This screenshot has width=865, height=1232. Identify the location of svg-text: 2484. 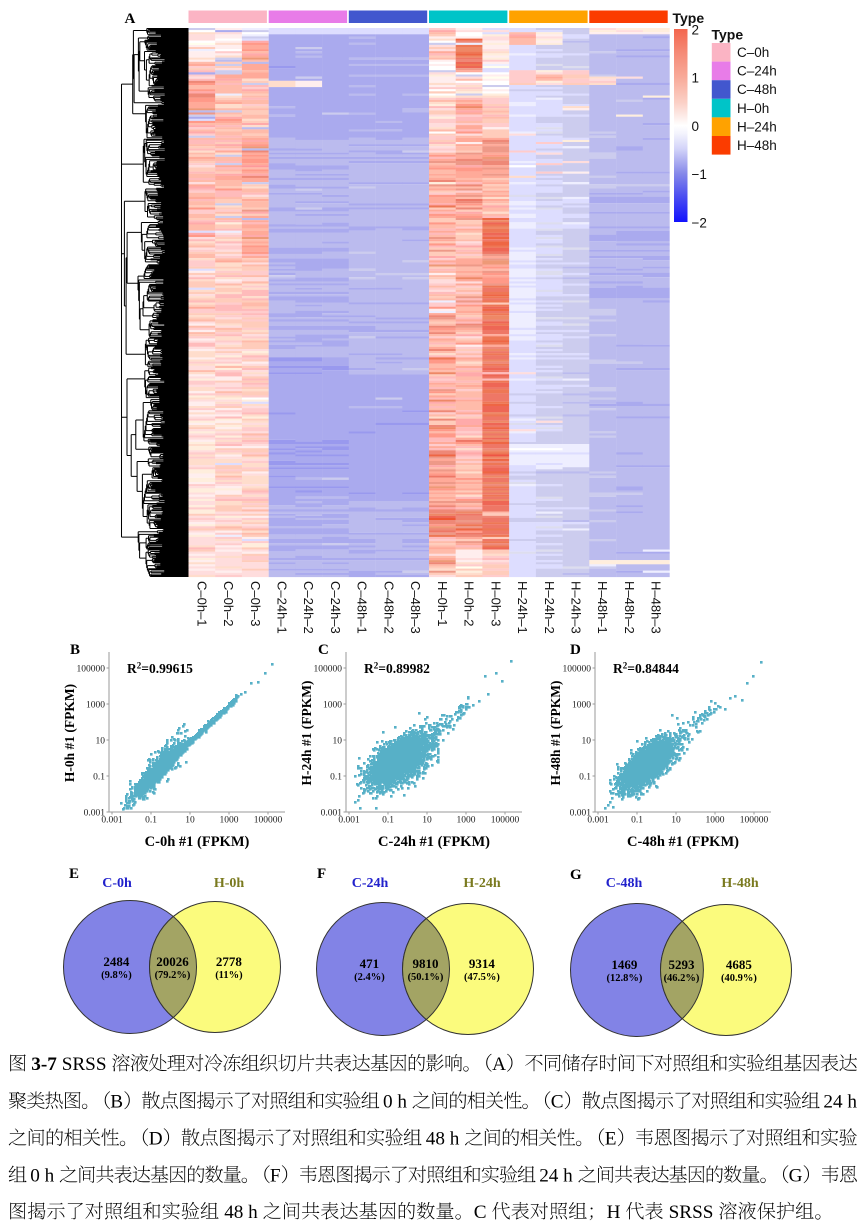
(116, 961).